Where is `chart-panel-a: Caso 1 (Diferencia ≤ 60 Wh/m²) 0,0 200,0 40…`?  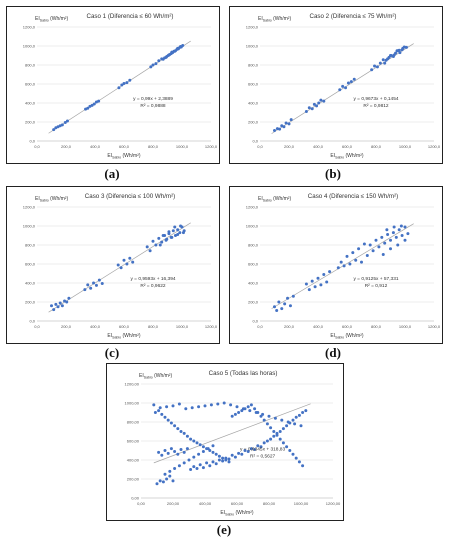
chart-panel-a: Caso 1 (Diferencia ≤ 60 Wh/m²) 0,0 200,0 40… is located at coordinates (113, 85).